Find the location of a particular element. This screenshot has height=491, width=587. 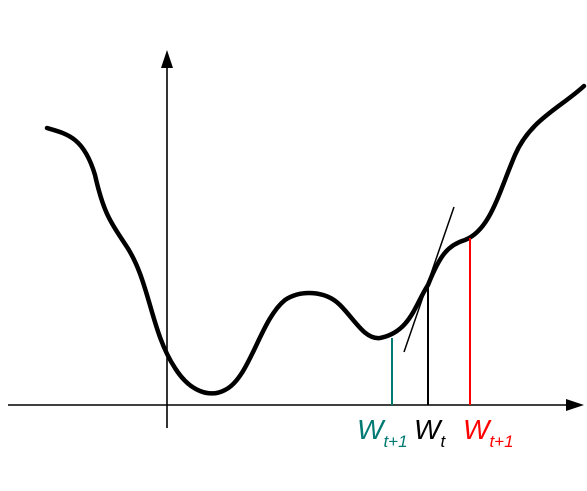

tangent-line is located at coordinates (429, 279).